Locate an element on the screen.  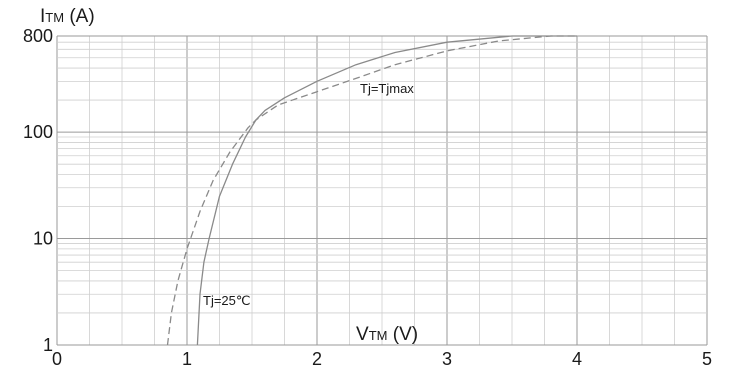
y-tick-label: 100 is located at coordinates (38, 132).